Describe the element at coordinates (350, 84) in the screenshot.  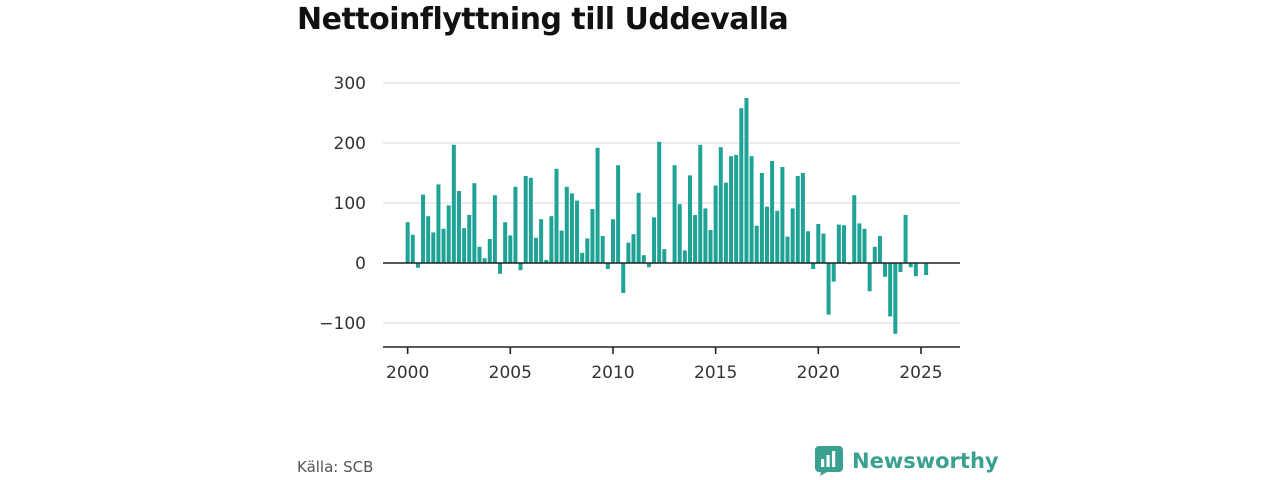
I see `y-tick-label: 300` at that location.